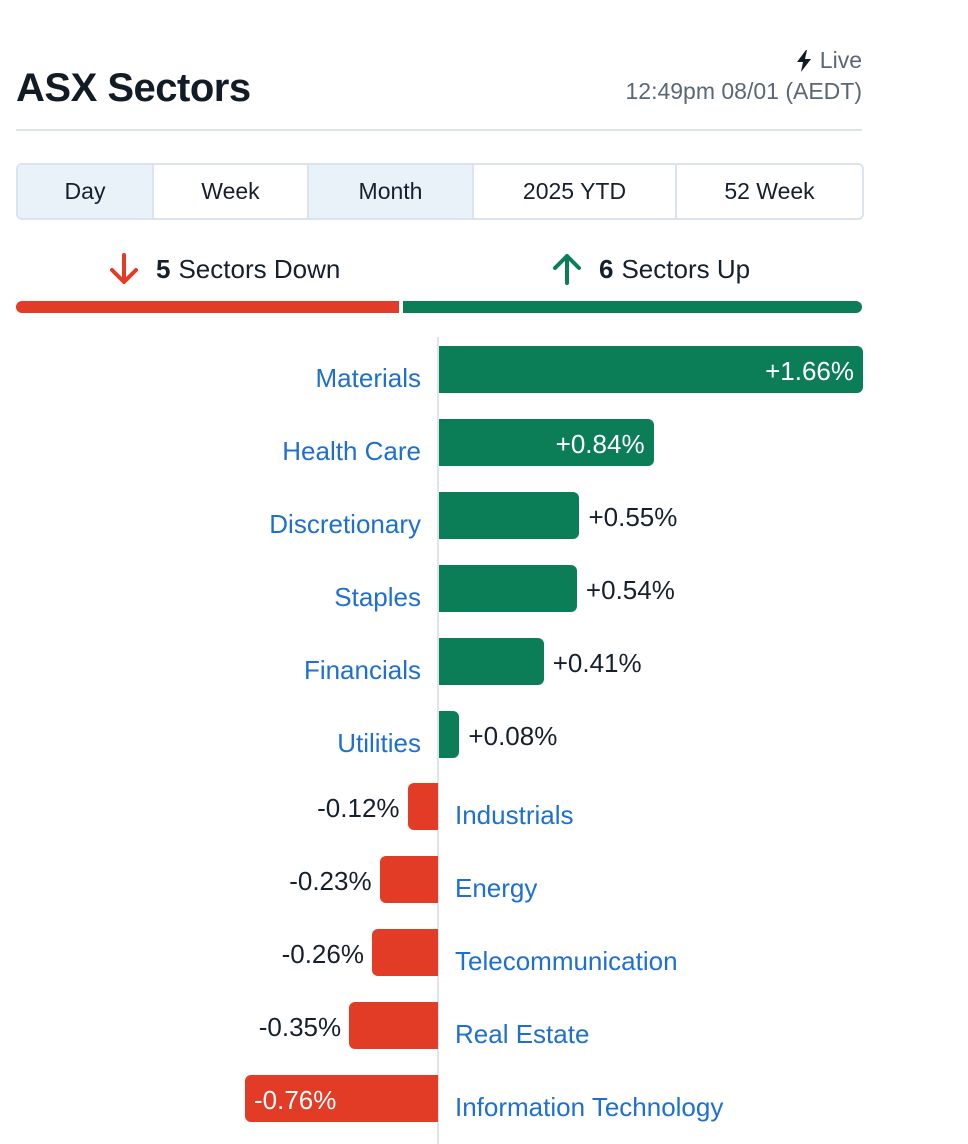 Image resolution: width=968 pixels, height=1144 pixels. What do you see at coordinates (743, 91) in the screenshot?
I see `timestamp: 12:49pm 08/01 (AEDT)` at bounding box center [743, 91].